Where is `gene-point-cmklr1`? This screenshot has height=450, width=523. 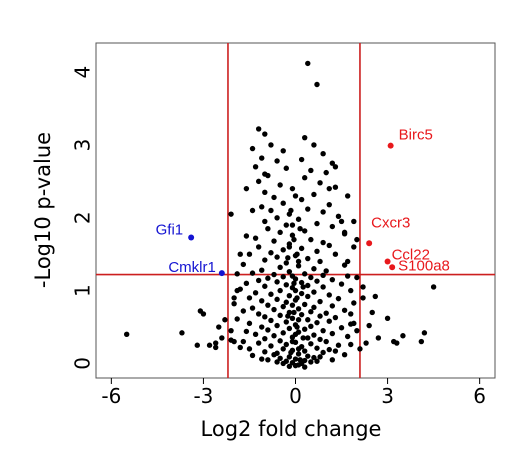
gene-point-cmklr1 is located at coordinates (221, 273).